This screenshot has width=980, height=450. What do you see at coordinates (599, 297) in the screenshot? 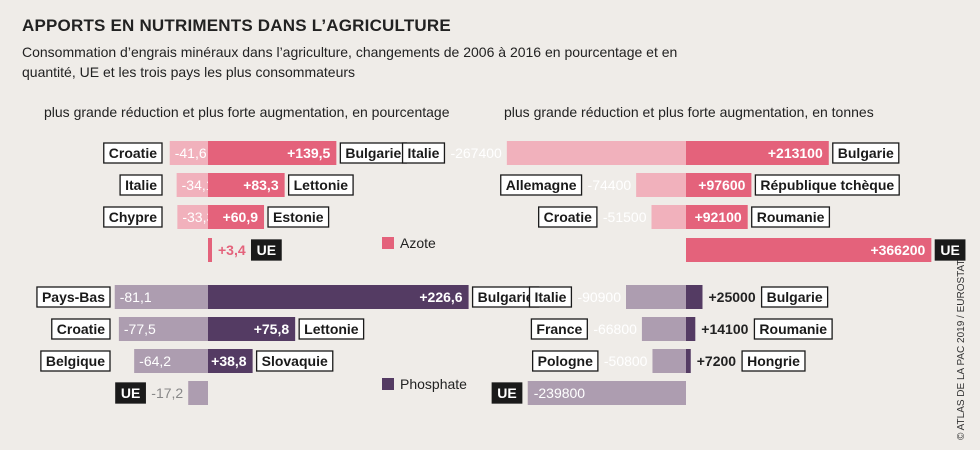
I see `value-label-decrease: -90900` at bounding box center [599, 297].